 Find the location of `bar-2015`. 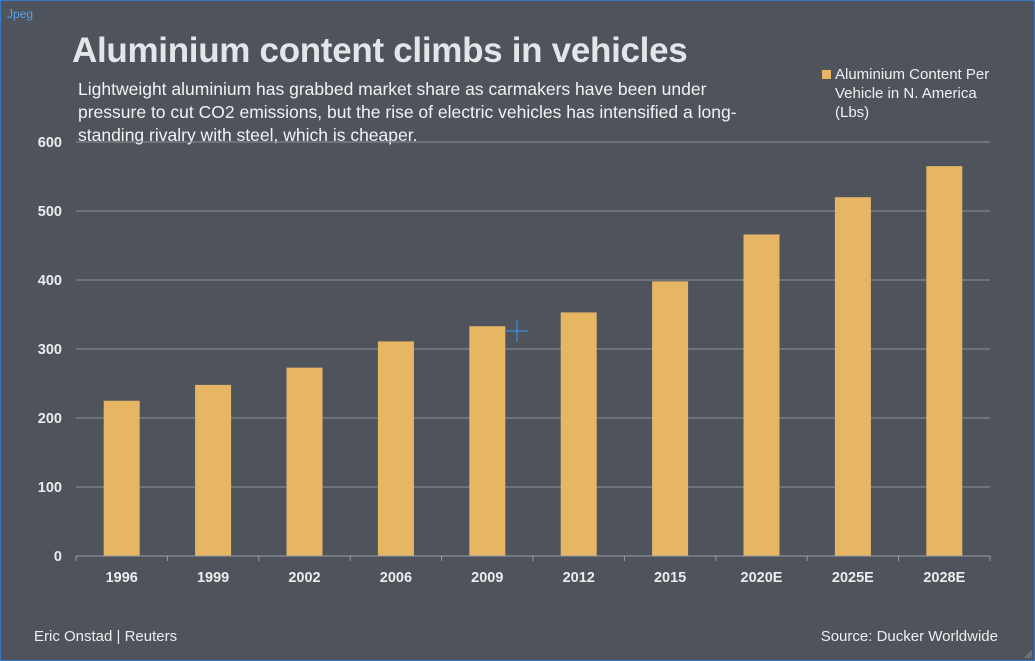

bar-2015 is located at coordinates (670, 418).